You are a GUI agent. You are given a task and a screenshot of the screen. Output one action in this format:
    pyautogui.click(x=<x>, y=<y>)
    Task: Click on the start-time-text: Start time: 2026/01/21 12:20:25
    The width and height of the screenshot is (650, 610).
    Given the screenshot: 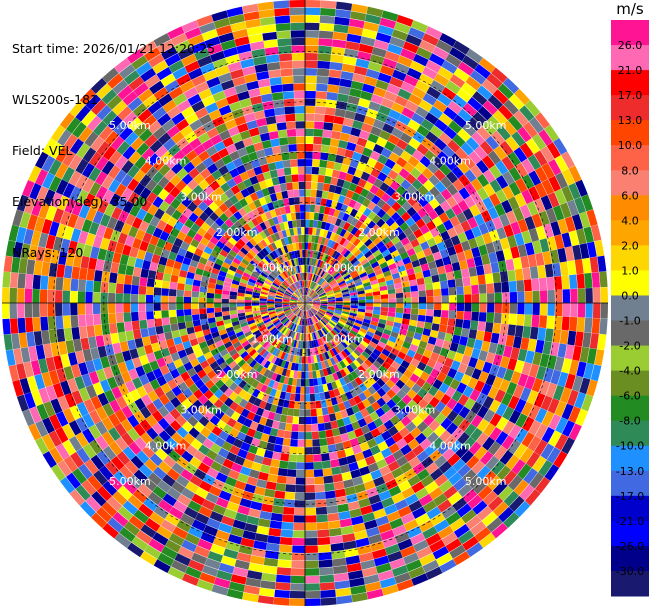 What is the action you would take?
    pyautogui.click(x=114, y=48)
    